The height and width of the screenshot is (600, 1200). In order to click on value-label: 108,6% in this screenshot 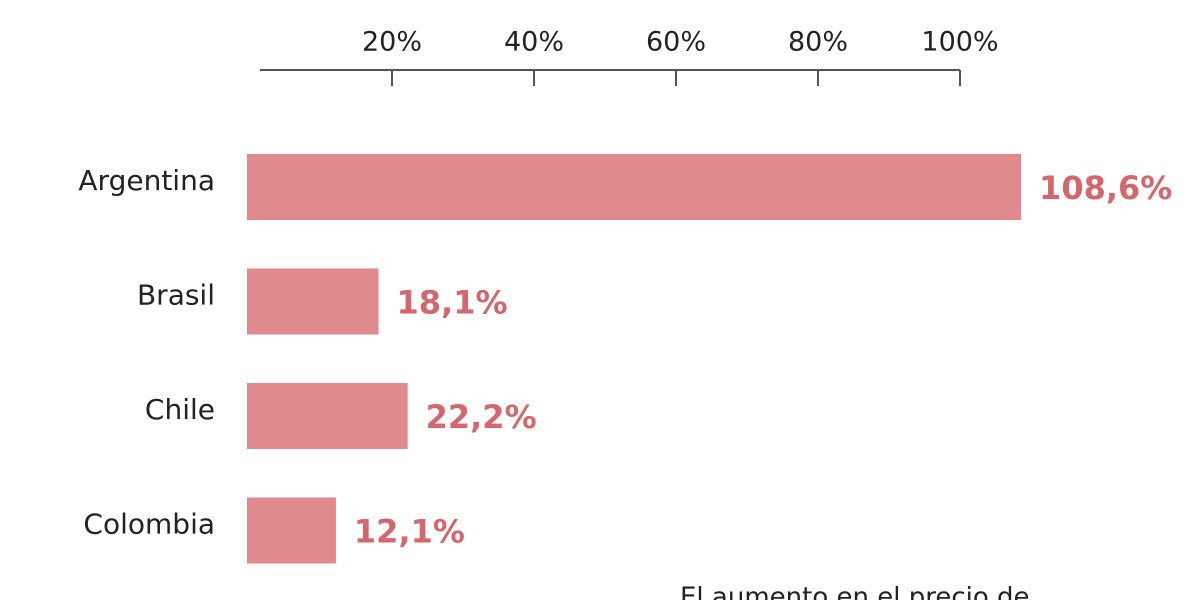, I will do `click(1105, 188)`.